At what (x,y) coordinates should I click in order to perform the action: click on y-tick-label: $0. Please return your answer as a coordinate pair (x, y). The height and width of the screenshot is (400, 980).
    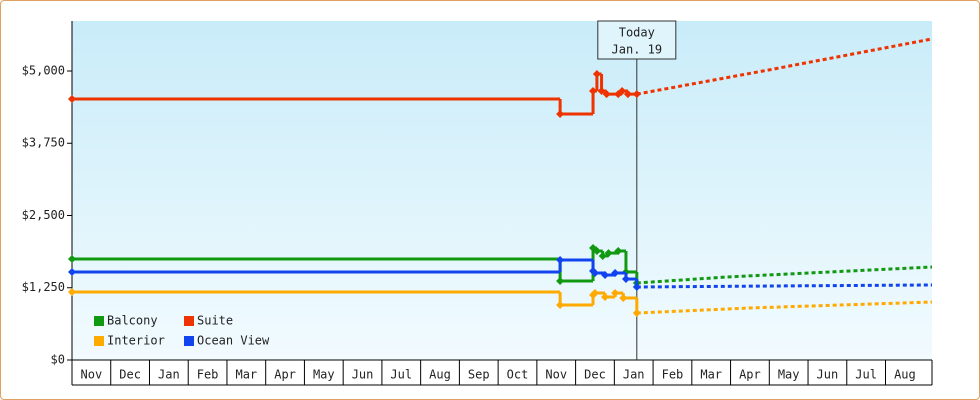
    Looking at the image, I should click on (58, 360).